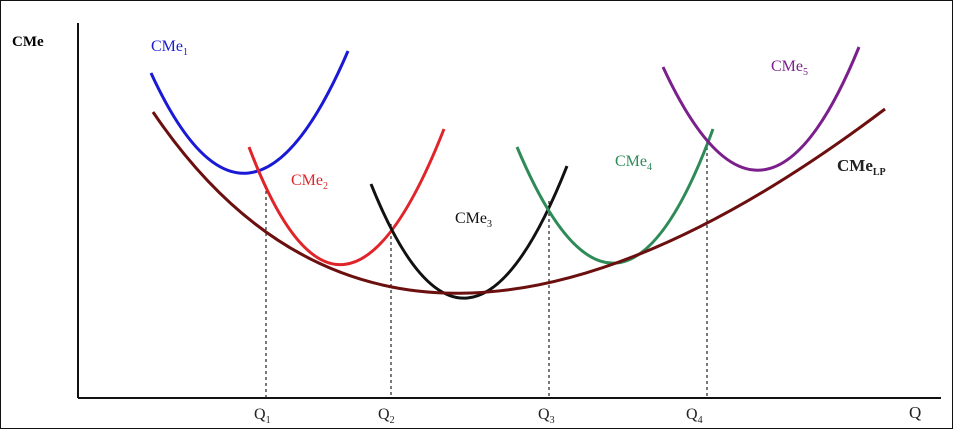 The height and width of the screenshot is (430, 953). What do you see at coordinates (473, 220) in the screenshot?
I see `cme3-label: CMe3` at bounding box center [473, 220].